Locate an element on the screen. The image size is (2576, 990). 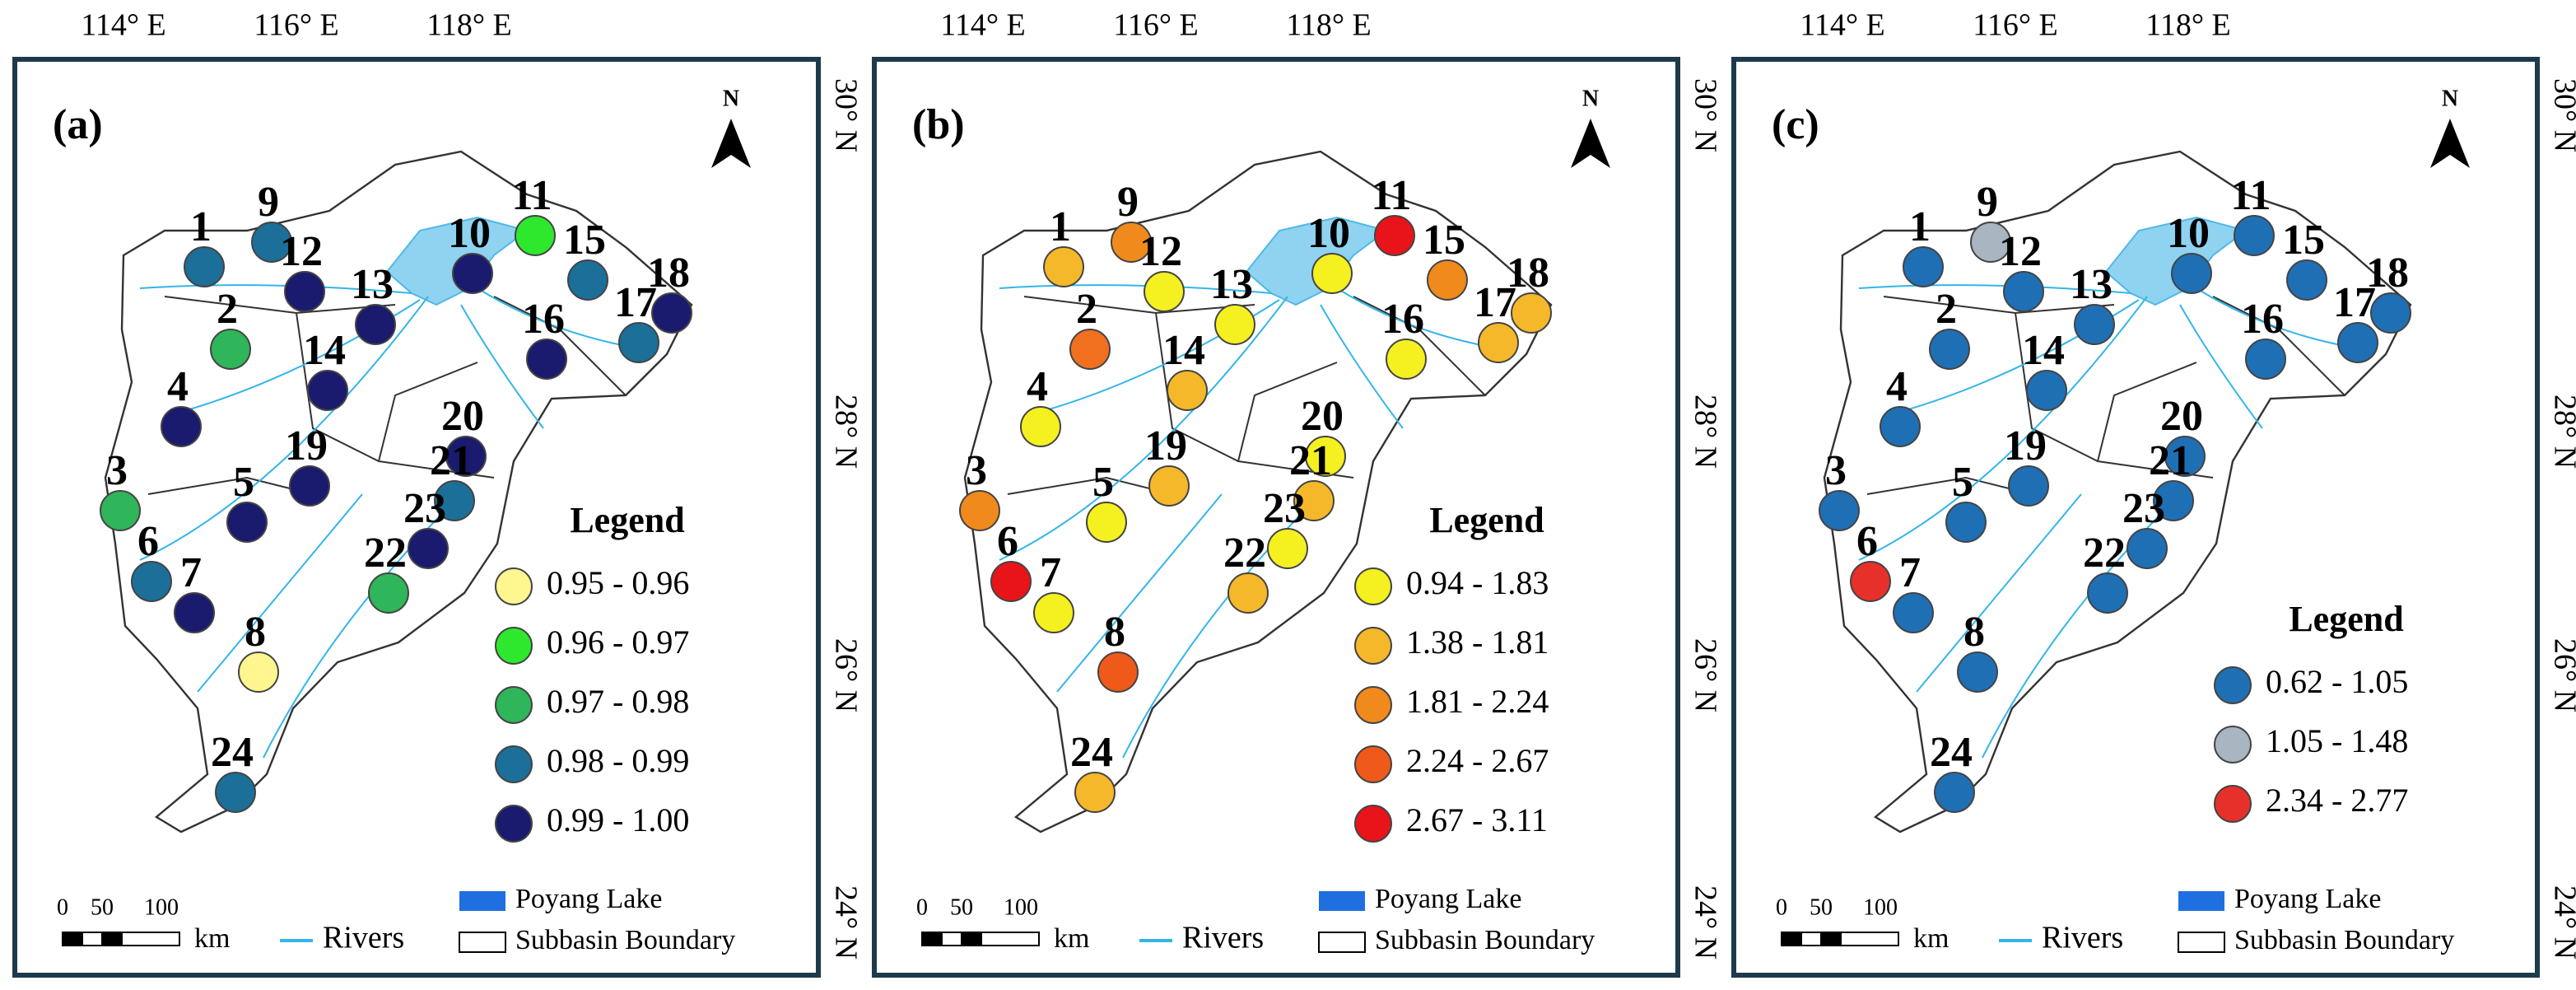
station-label: 21 is located at coordinates (1310, 461).